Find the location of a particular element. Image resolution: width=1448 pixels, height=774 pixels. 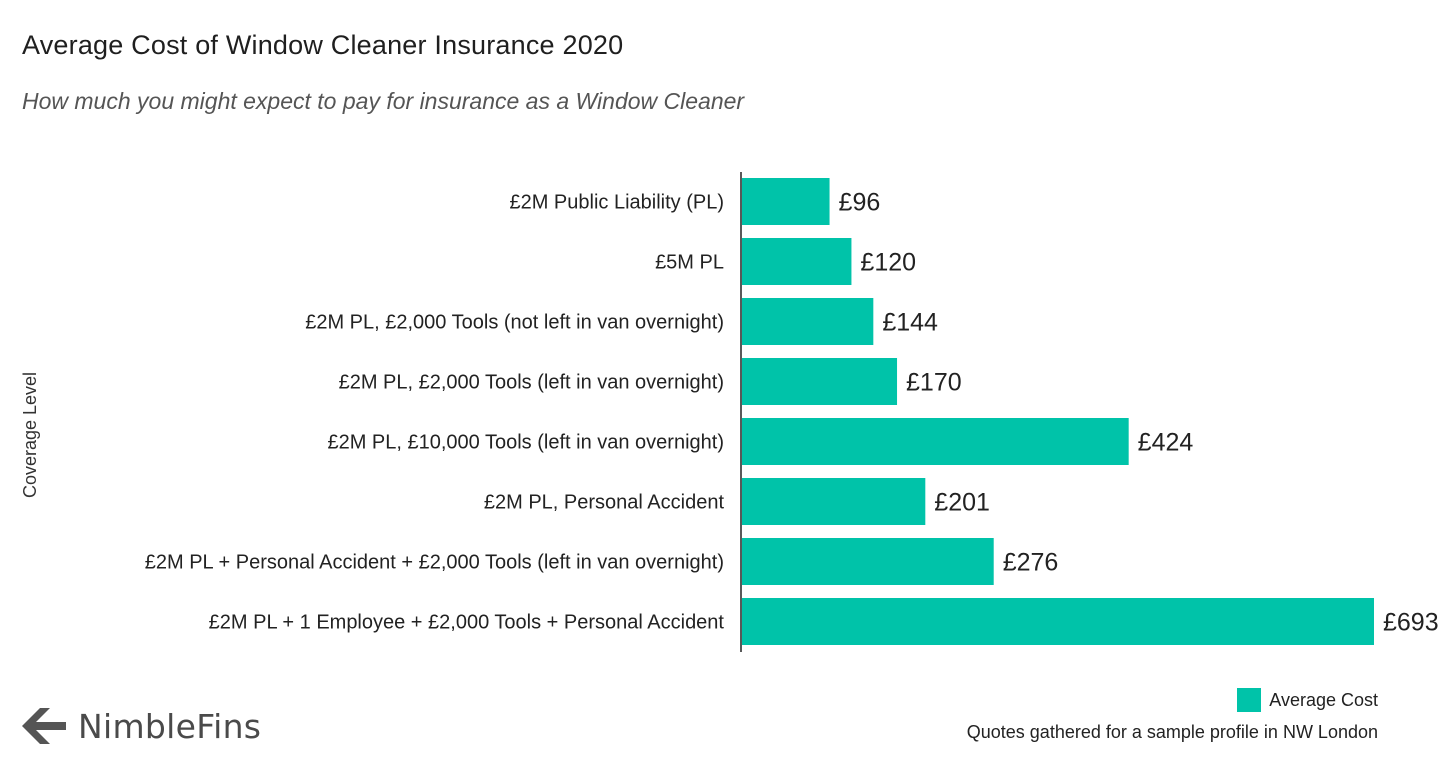

category-label: £2M PL, Personal Accident is located at coordinates (604, 503).